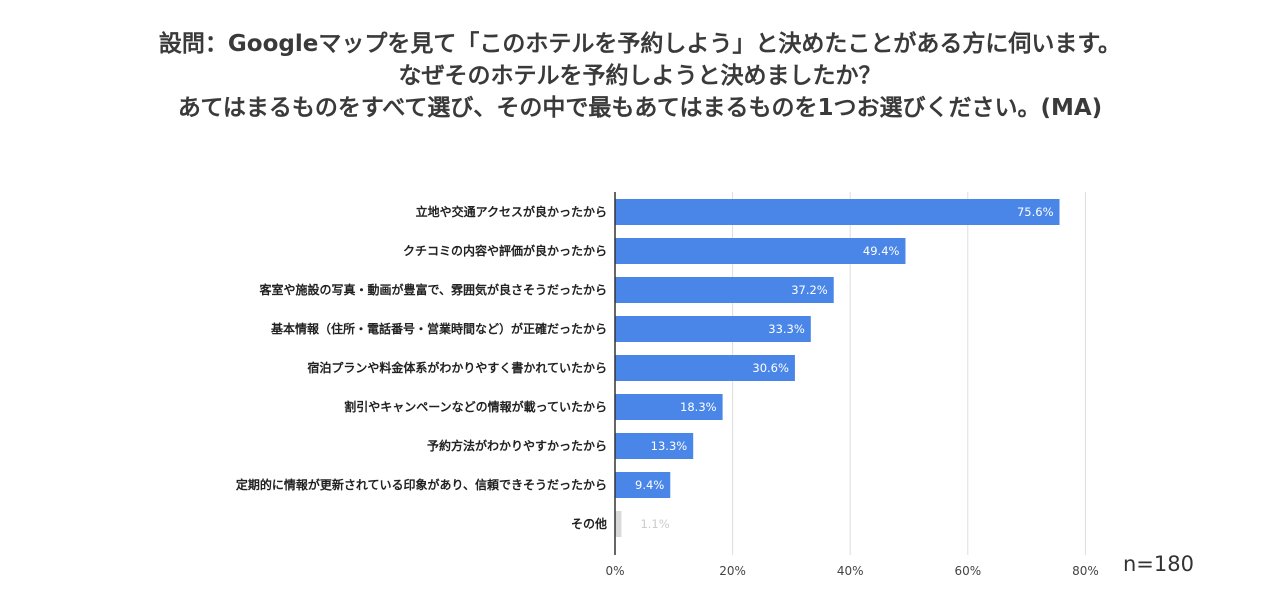 This screenshot has width=1280, height=615. I want to click on category-label: 予約方法がわかりやすかったから, so click(517, 445).